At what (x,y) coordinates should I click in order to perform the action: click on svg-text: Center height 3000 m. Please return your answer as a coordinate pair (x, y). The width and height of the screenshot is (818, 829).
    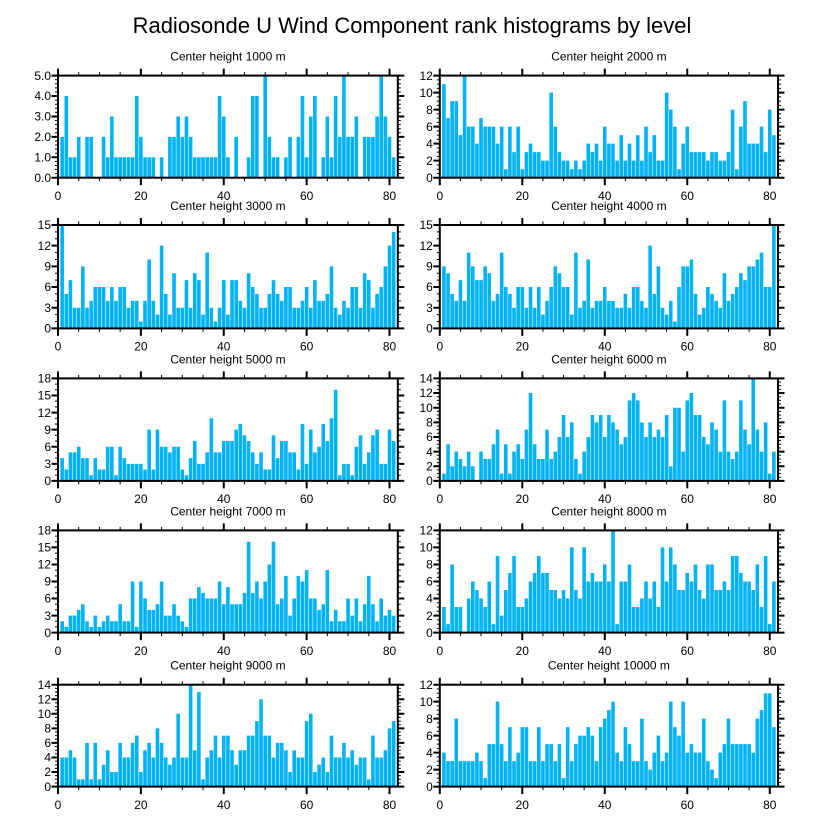
    Looking at the image, I should click on (227, 206).